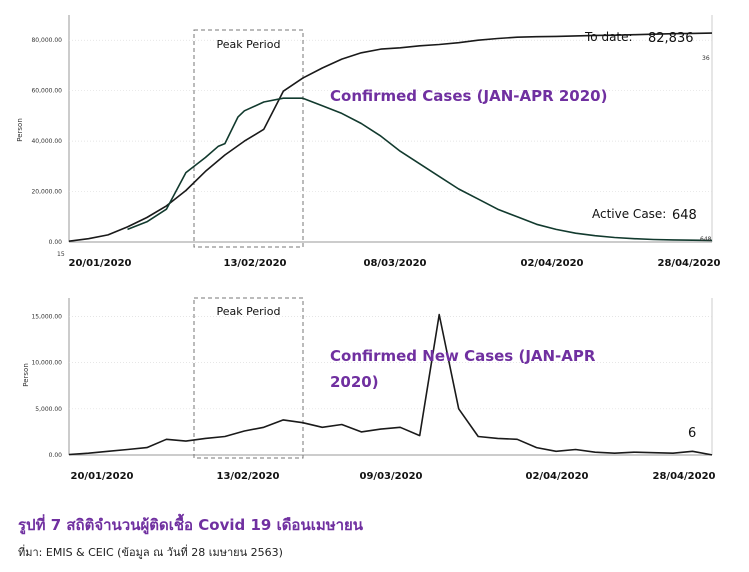 This screenshot has height=572, width=749. I want to click on chart2-y-tick-label: 5,000.00, so click(48, 409).